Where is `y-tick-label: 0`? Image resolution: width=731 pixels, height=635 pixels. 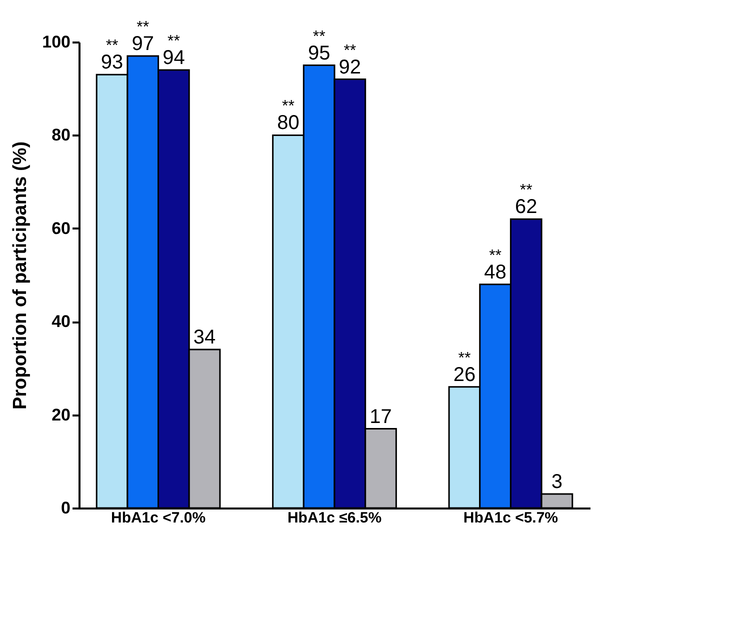
y-tick-label: 0 is located at coordinates (65, 508).